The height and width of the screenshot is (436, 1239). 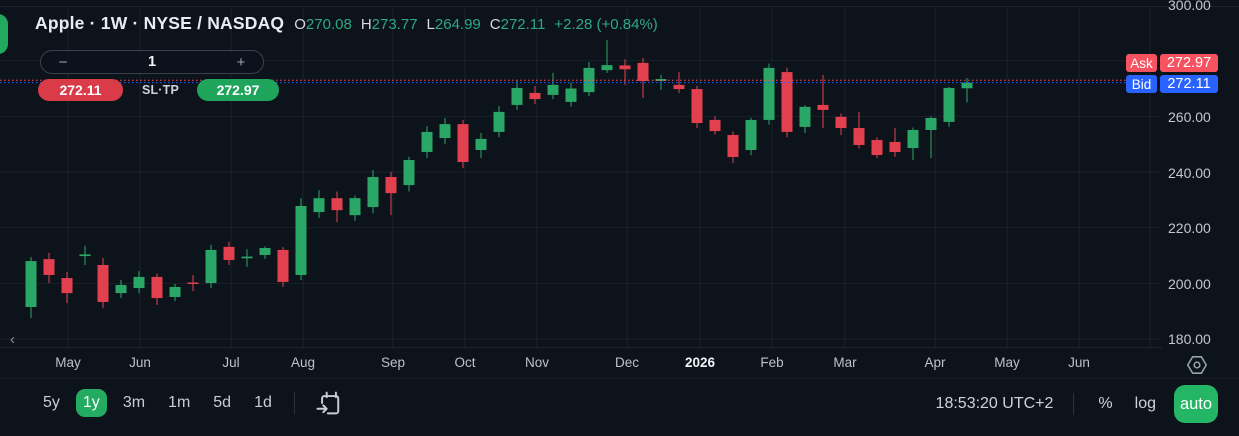 What do you see at coordinates (619, 378) in the screenshot?
I see `bottom-toolbar-border` at bounding box center [619, 378].